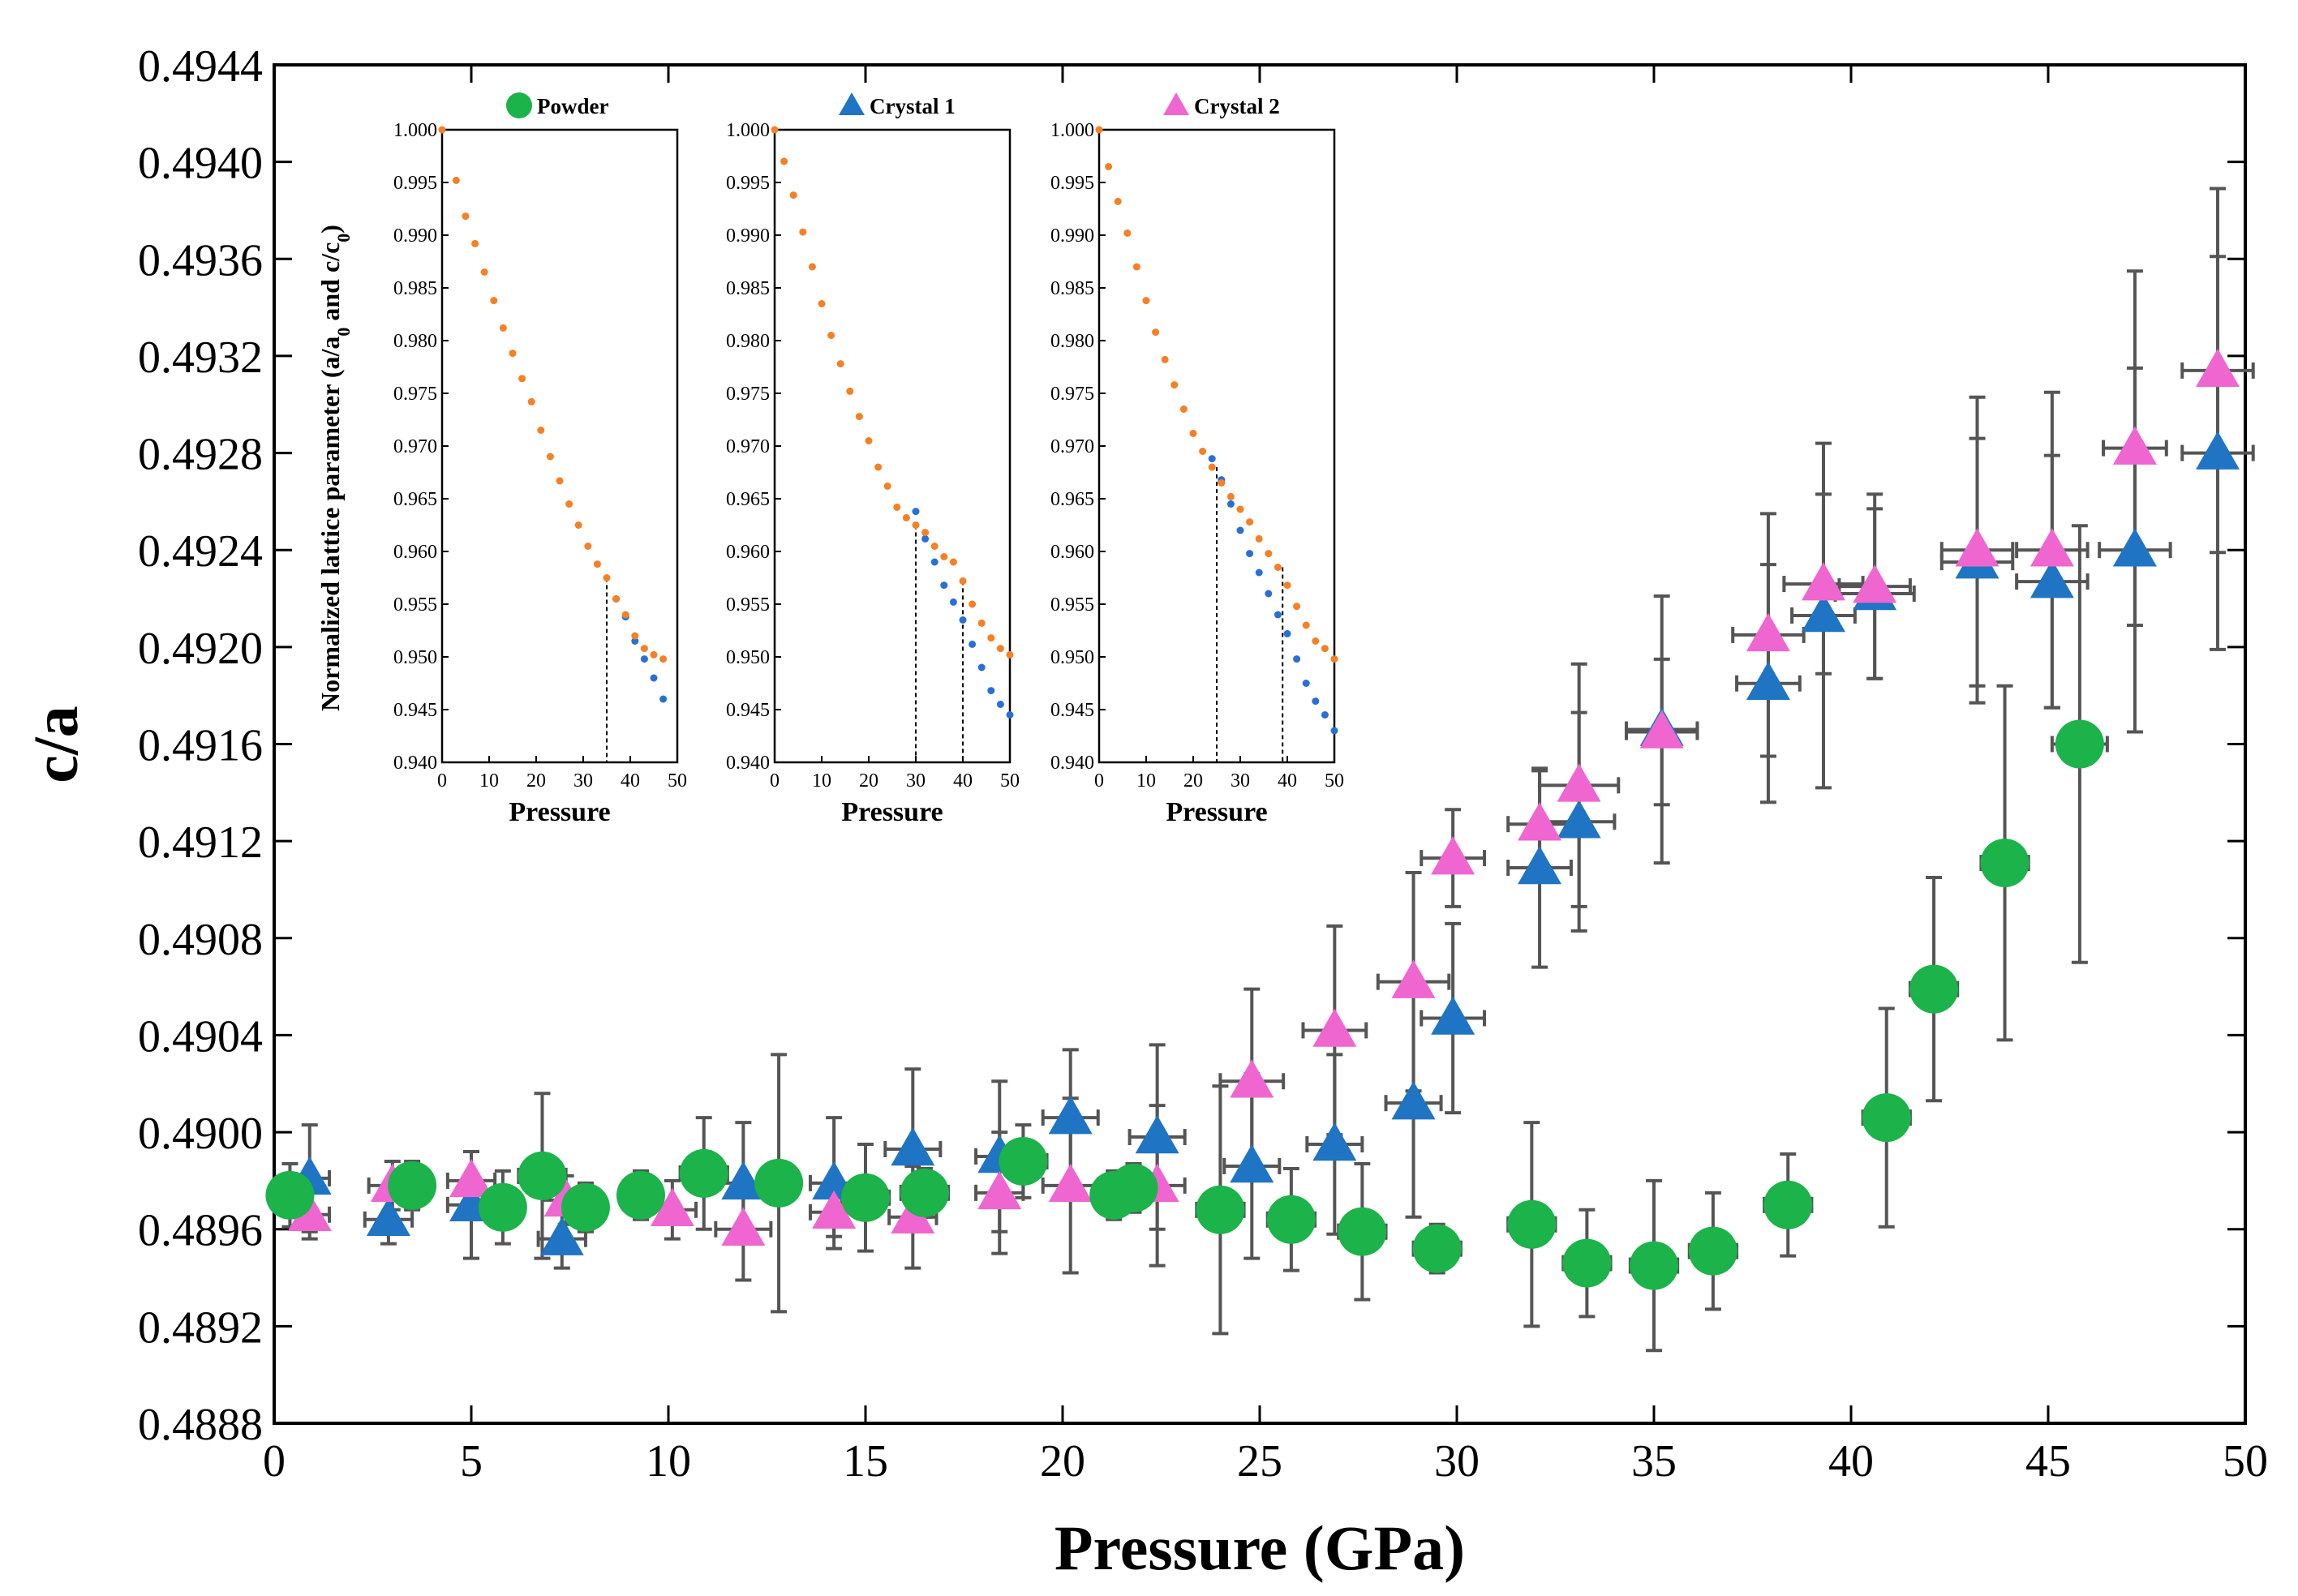 This screenshot has width=2298, height=1596. I want to click on y-tick-label: 0.4908, so click(200, 940).